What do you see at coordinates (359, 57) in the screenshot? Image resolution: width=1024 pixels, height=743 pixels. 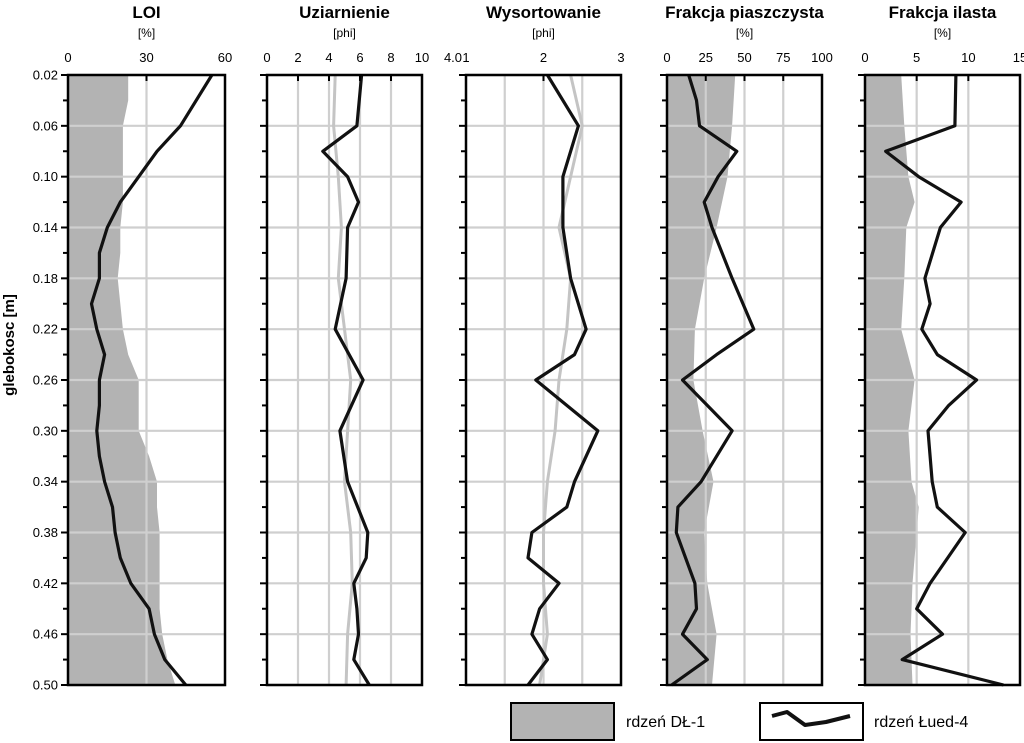 I see `x-tick-label: 6` at bounding box center [359, 57].